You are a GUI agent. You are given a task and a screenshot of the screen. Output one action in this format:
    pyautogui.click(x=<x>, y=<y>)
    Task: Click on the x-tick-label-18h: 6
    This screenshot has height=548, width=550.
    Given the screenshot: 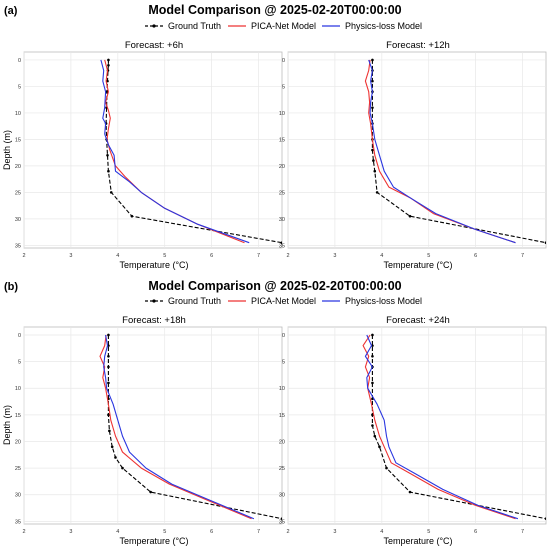 What is the action you would take?
    pyautogui.click(x=211, y=532)
    